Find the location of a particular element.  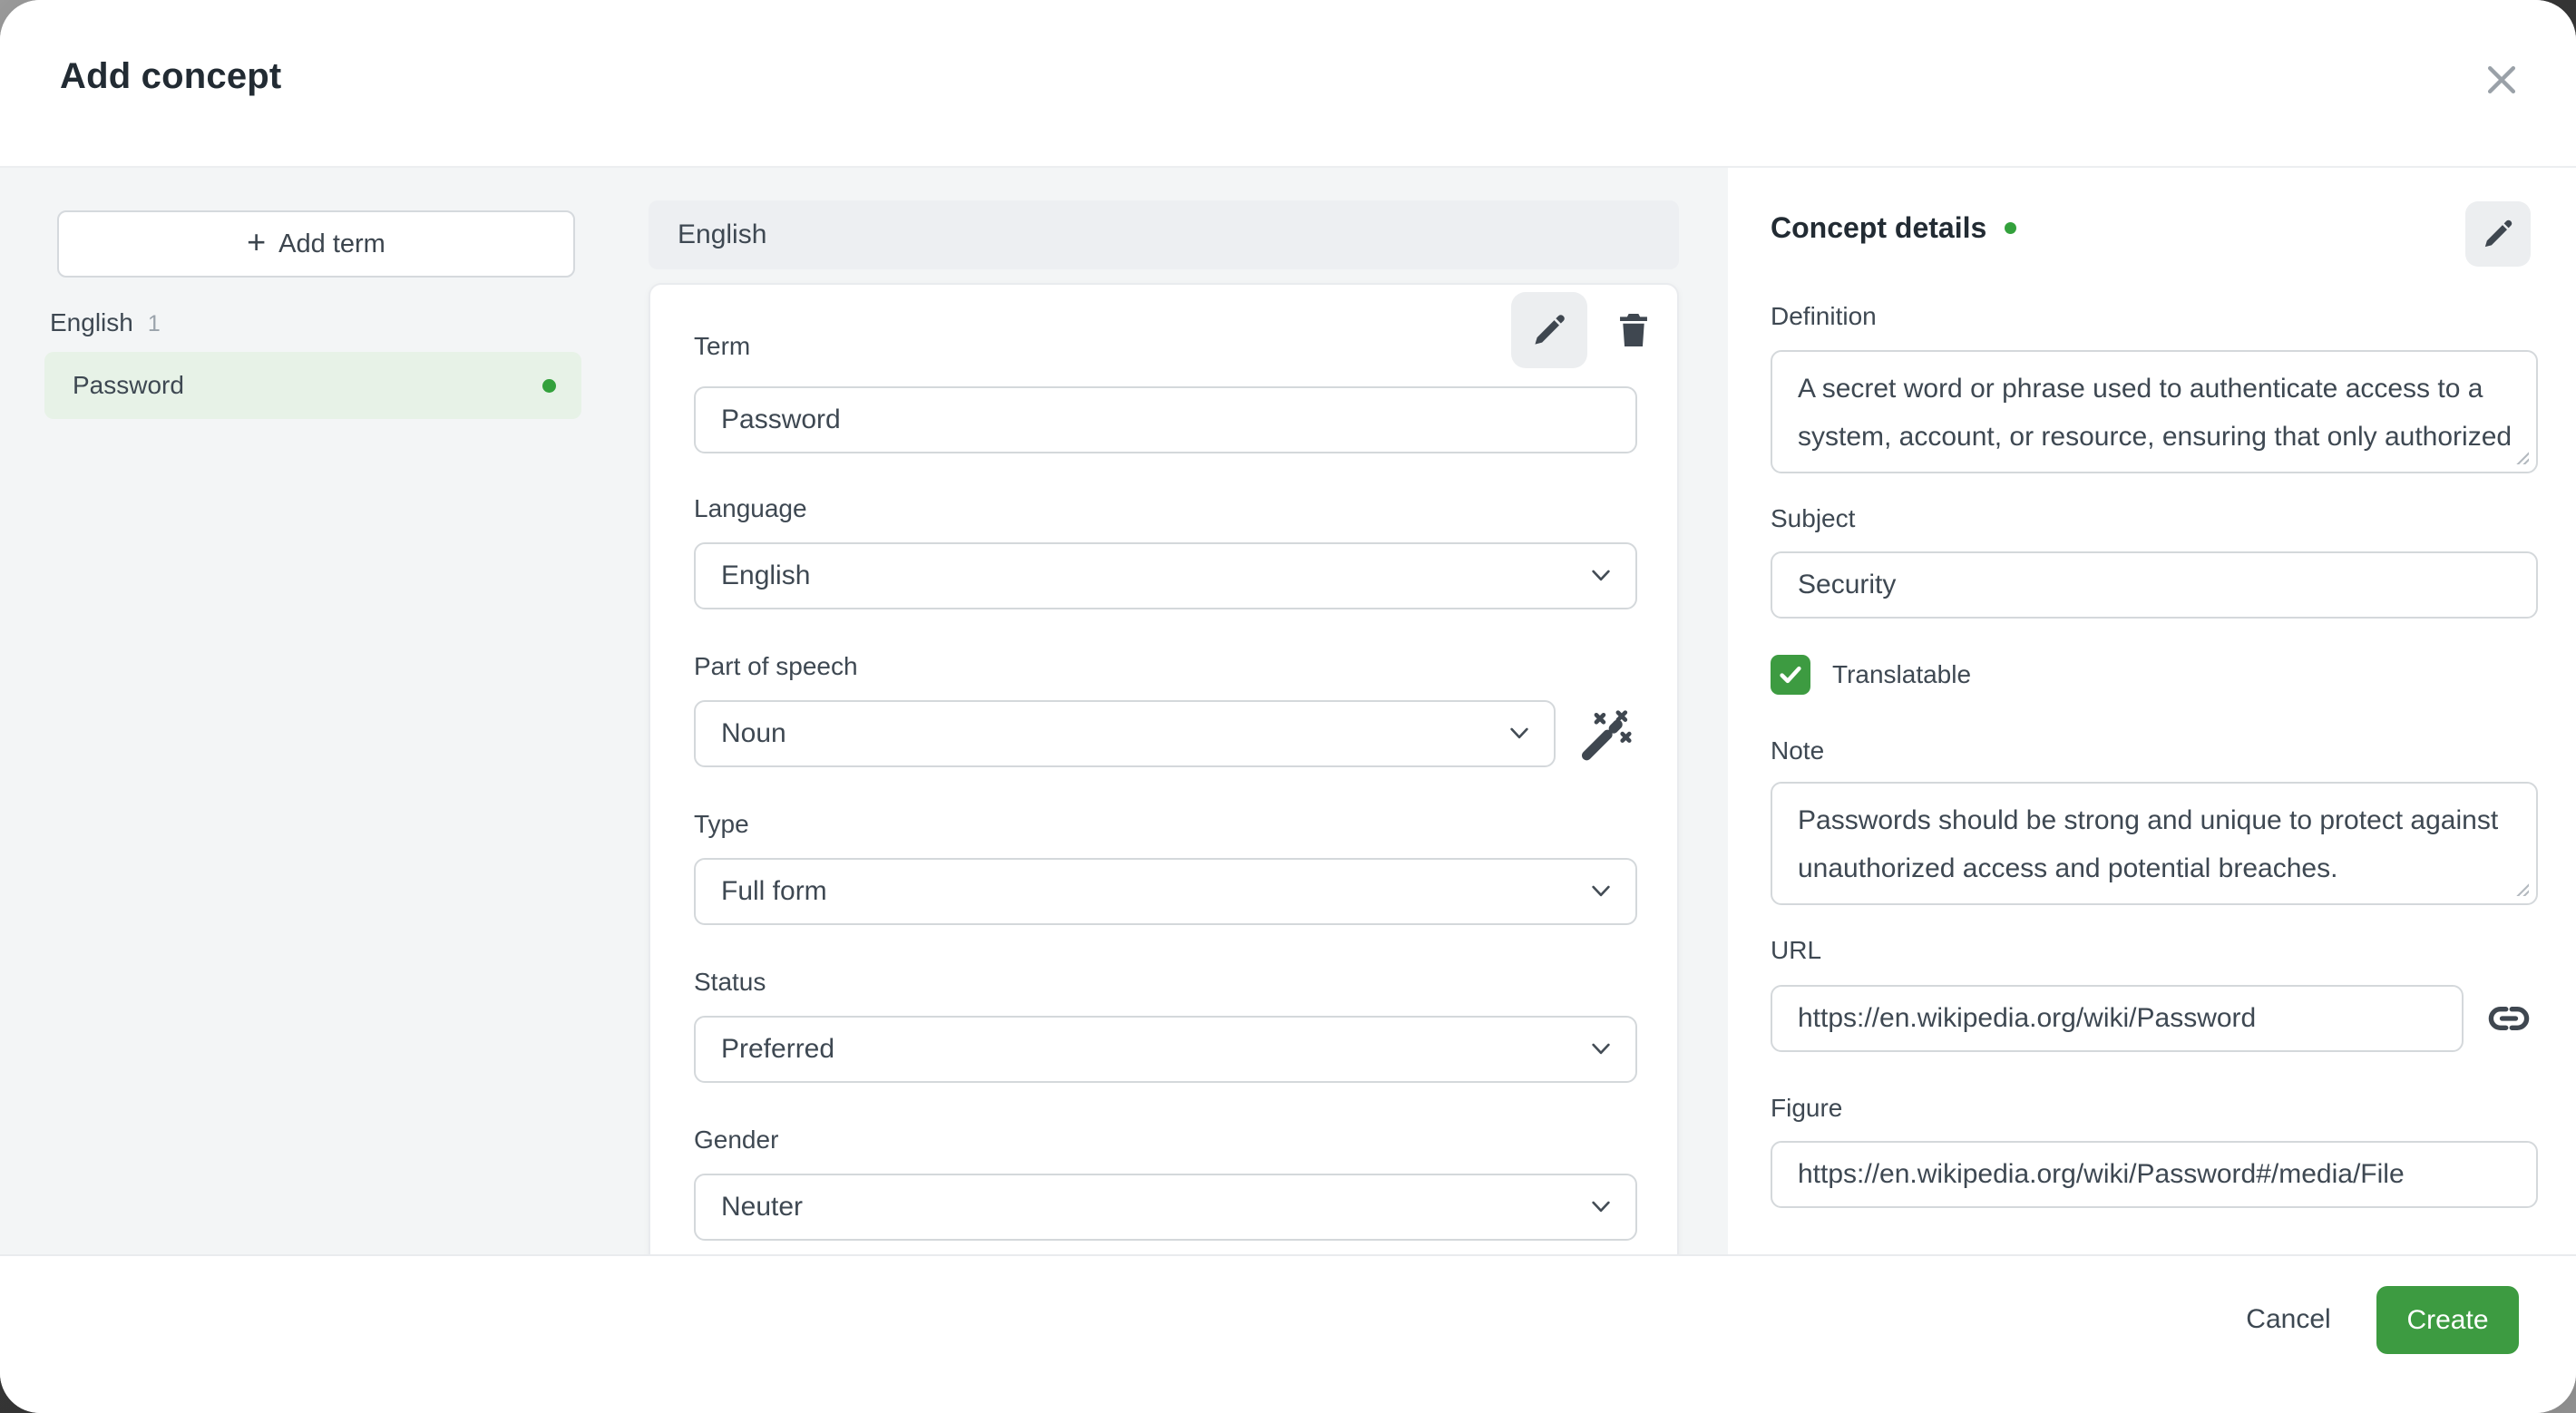

add-term-label: Add term is located at coordinates (331, 243).